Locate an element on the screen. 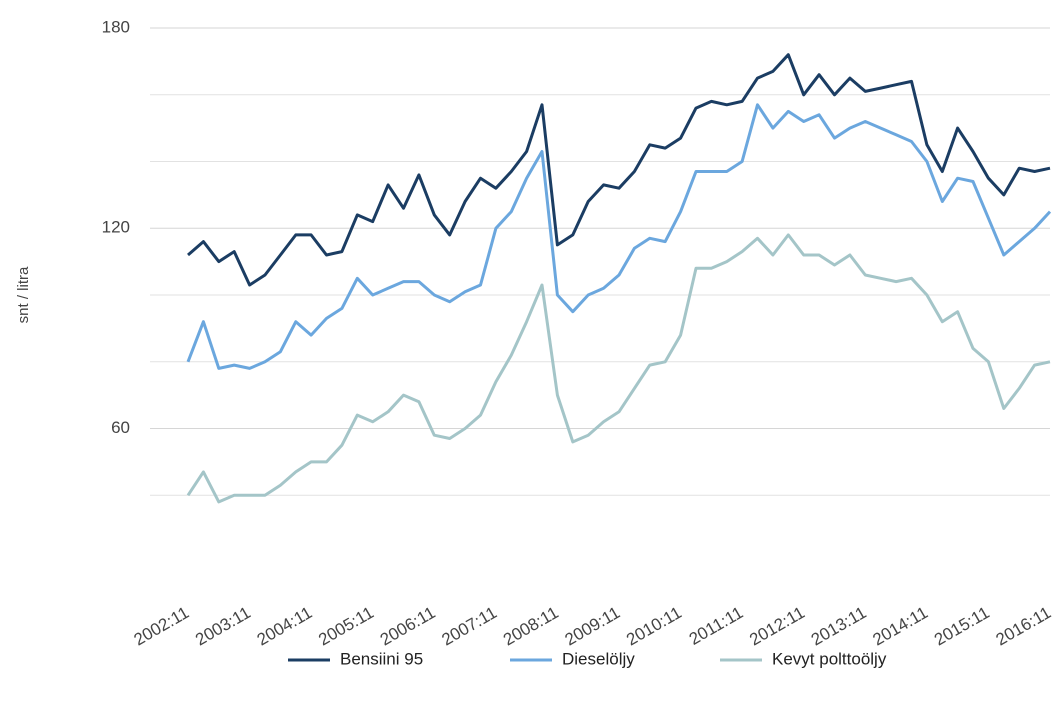 This screenshot has height=702, width=1053. x-tick-label: 2002:11 is located at coordinates (162, 626).